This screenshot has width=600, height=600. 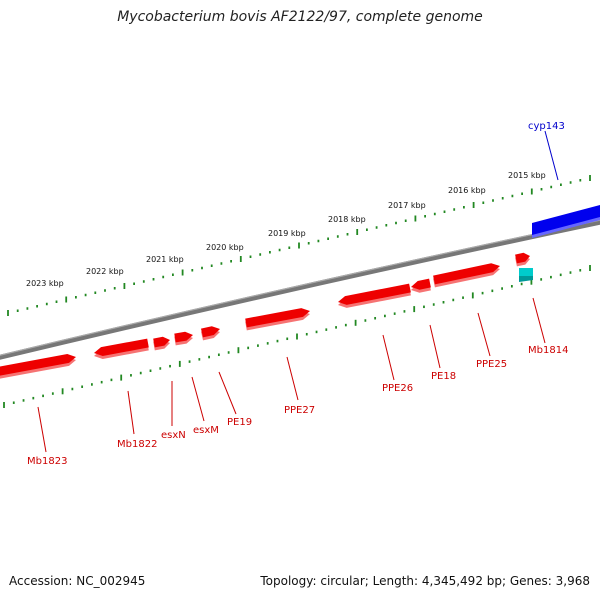 I want to click on gene-label: PE18, so click(x=443, y=376).